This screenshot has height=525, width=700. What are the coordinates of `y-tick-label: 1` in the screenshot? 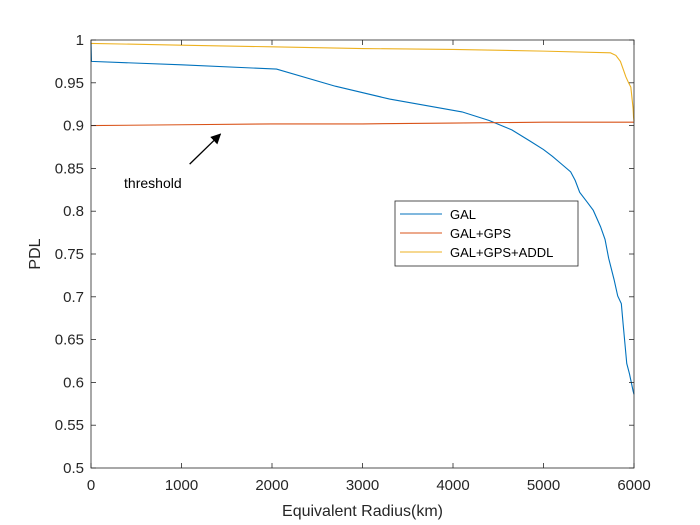 It's located at (80, 40).